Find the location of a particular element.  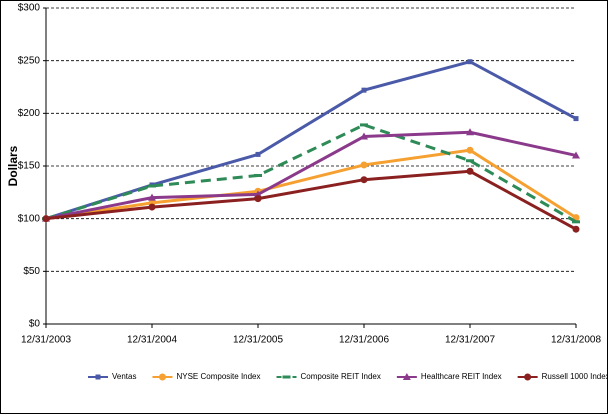

x-tick-label: 12/31/2006 is located at coordinates (364, 340).